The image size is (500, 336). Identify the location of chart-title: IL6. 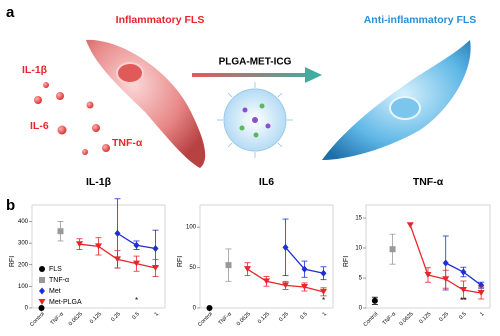
(266, 182).